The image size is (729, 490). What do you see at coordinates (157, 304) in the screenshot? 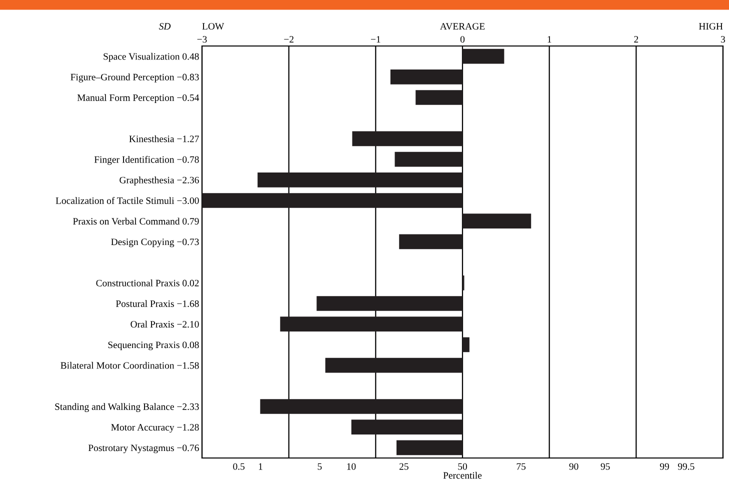
I see `category-label: Postural Praxis −1.68` at bounding box center [157, 304].